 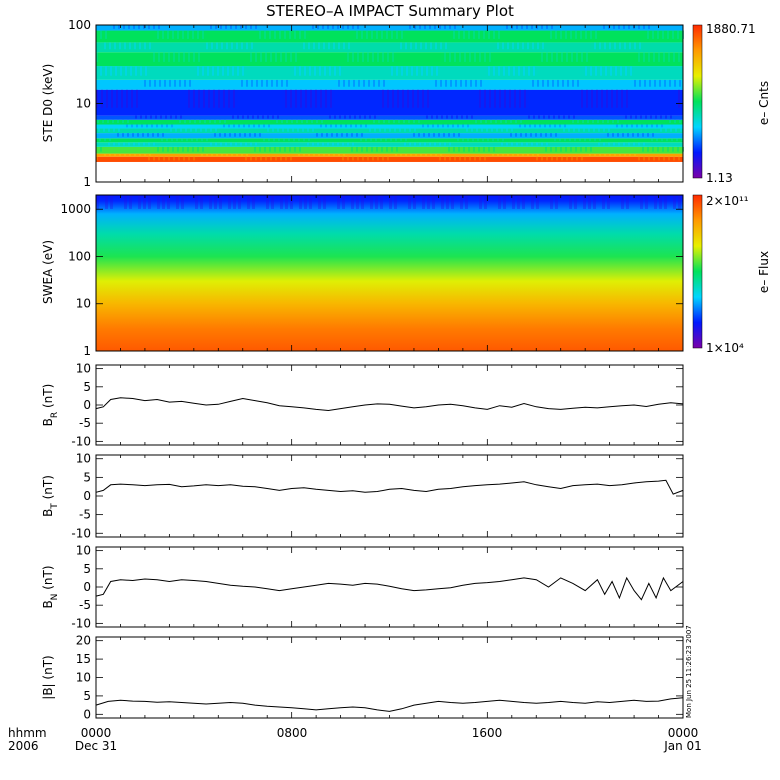 What do you see at coordinates (75, 209) in the screenshot?
I see `swea-ytick-label: 1000` at bounding box center [75, 209].